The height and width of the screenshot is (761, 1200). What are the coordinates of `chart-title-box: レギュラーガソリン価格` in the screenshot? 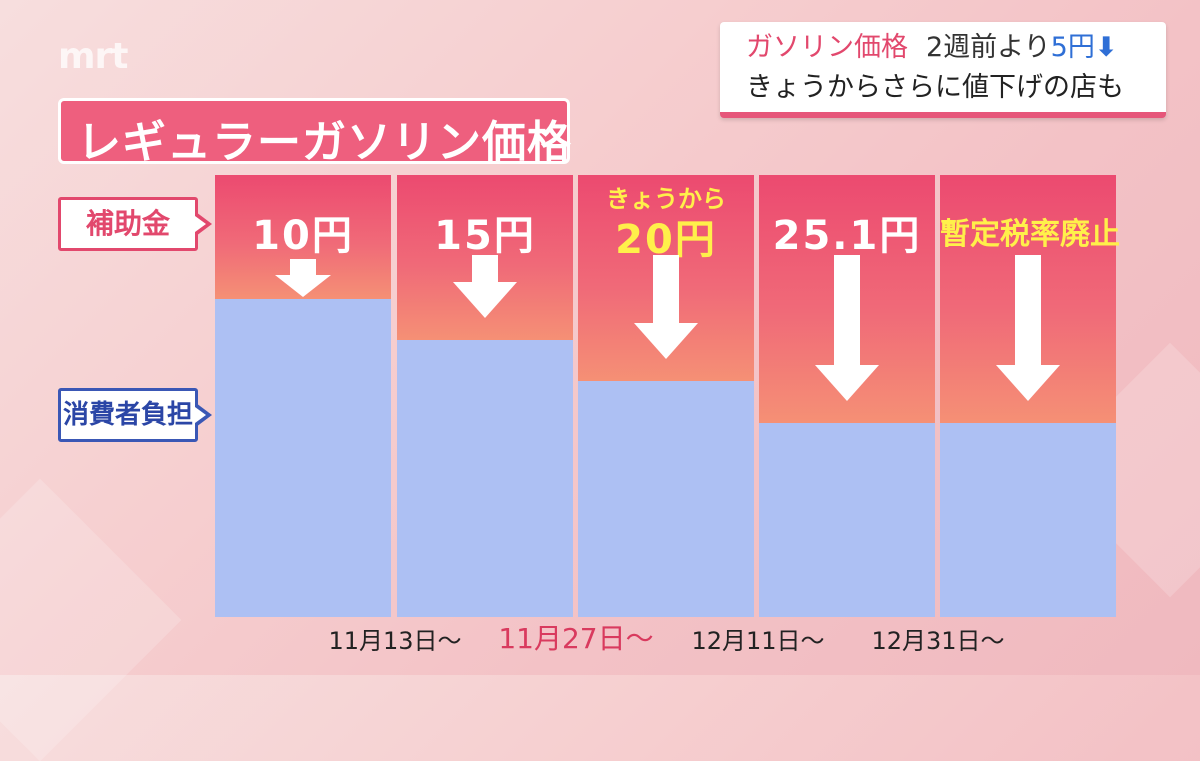 It's located at (314, 133).